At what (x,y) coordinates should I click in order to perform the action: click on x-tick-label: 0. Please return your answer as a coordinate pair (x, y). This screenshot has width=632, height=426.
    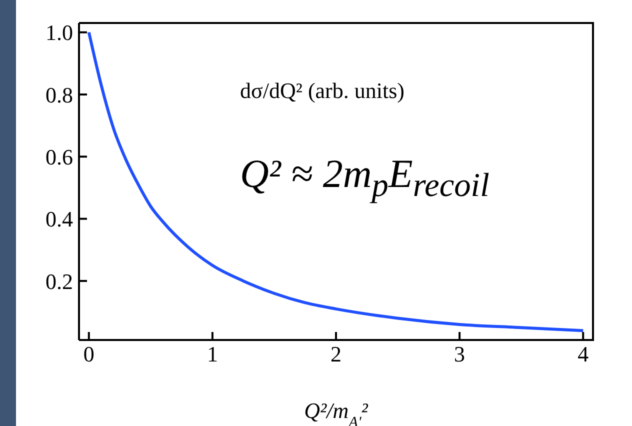
    Looking at the image, I should click on (88, 354).